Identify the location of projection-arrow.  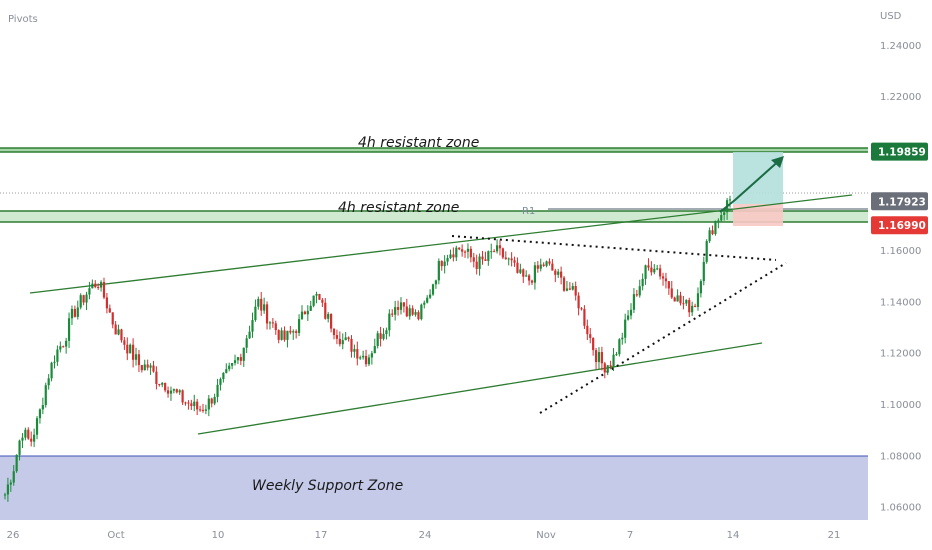
(751, 185).